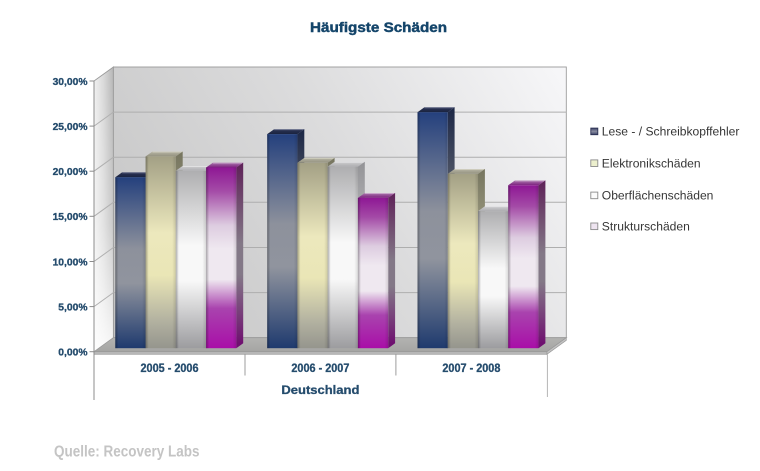 The height and width of the screenshot is (471, 760). I want to click on svg-text: Oberflächenschäden, so click(658, 196).